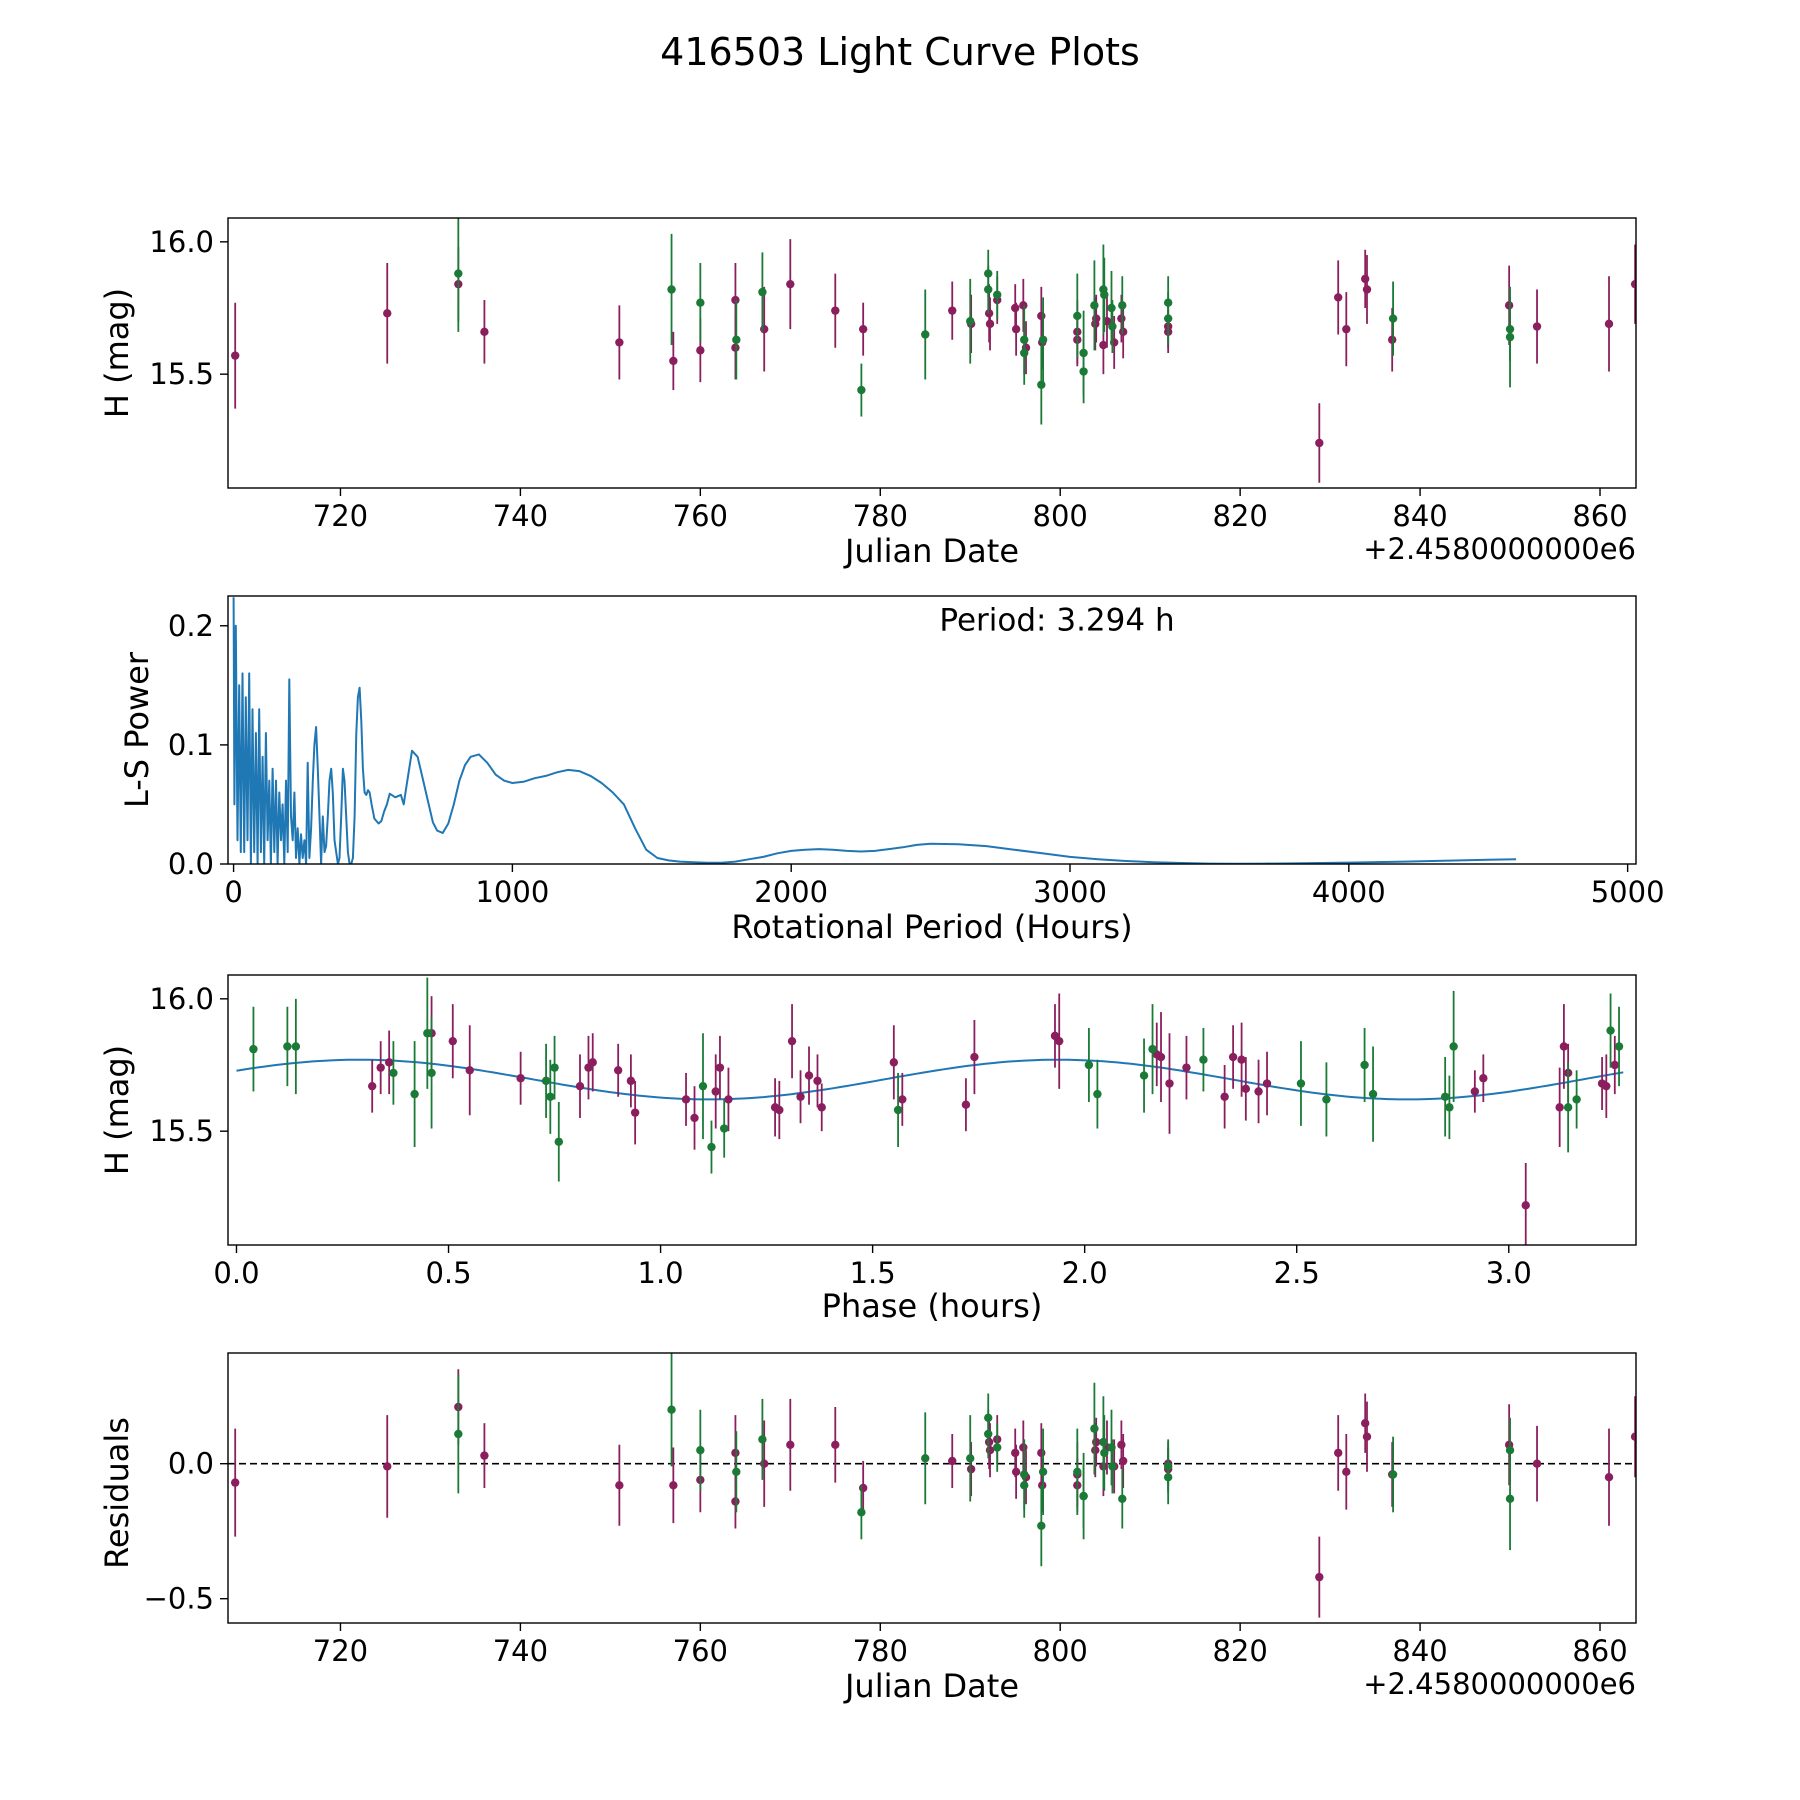  I want to click on periodogram-ytick-label: 0.0, so click(191, 864).